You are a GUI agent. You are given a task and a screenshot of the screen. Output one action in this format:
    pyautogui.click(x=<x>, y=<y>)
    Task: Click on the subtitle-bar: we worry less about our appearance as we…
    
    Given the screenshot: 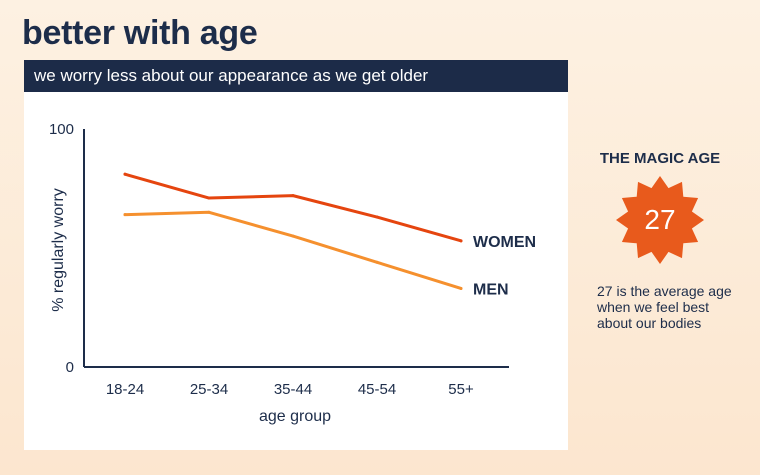 What is the action you would take?
    pyautogui.click(x=296, y=76)
    